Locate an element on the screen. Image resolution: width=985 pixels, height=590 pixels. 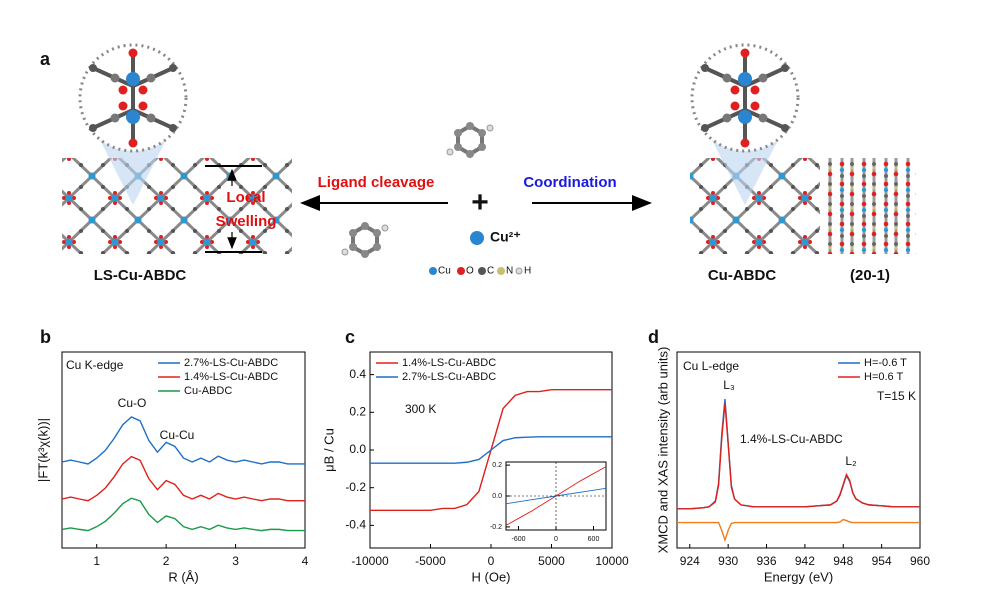
swelling-bracket is located at coordinates (233, 209).